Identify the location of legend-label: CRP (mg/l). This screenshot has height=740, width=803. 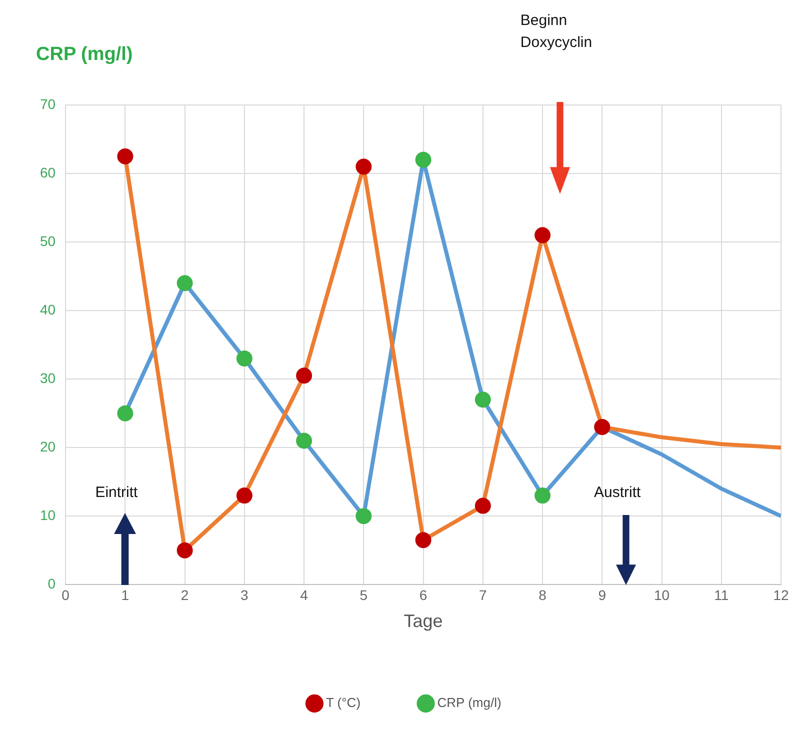
(469, 702).